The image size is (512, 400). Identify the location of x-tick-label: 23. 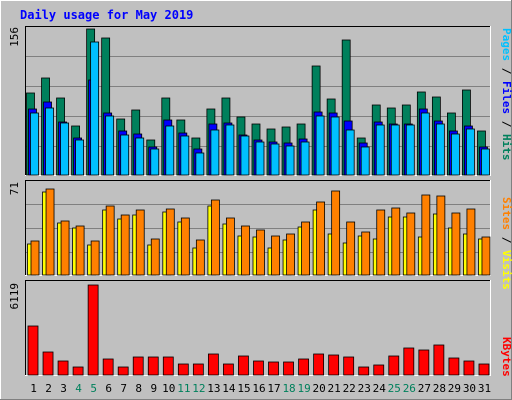
(364, 388).